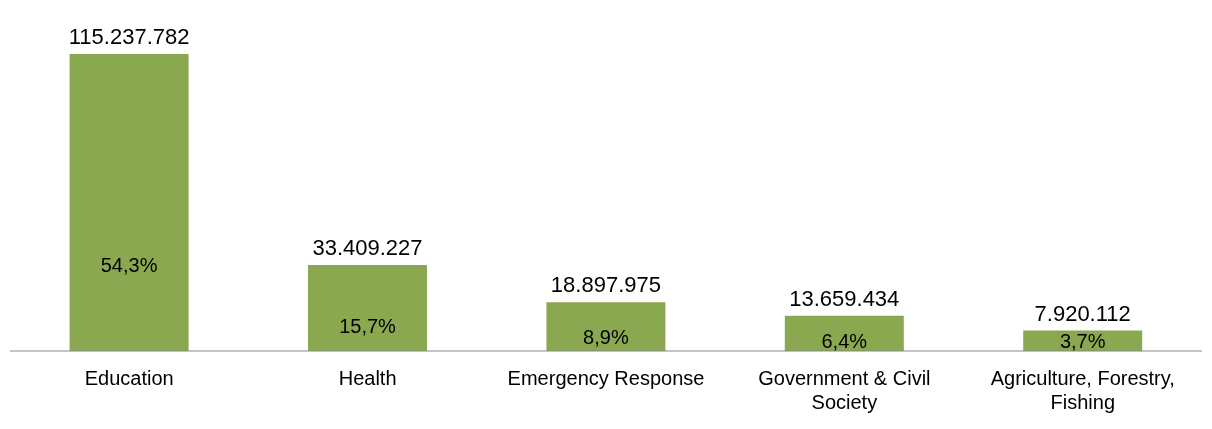 Image resolution: width=1212 pixels, height=429 pixels. Describe the element at coordinates (367, 378) in the screenshot. I see `x-tick-label: Health` at that location.